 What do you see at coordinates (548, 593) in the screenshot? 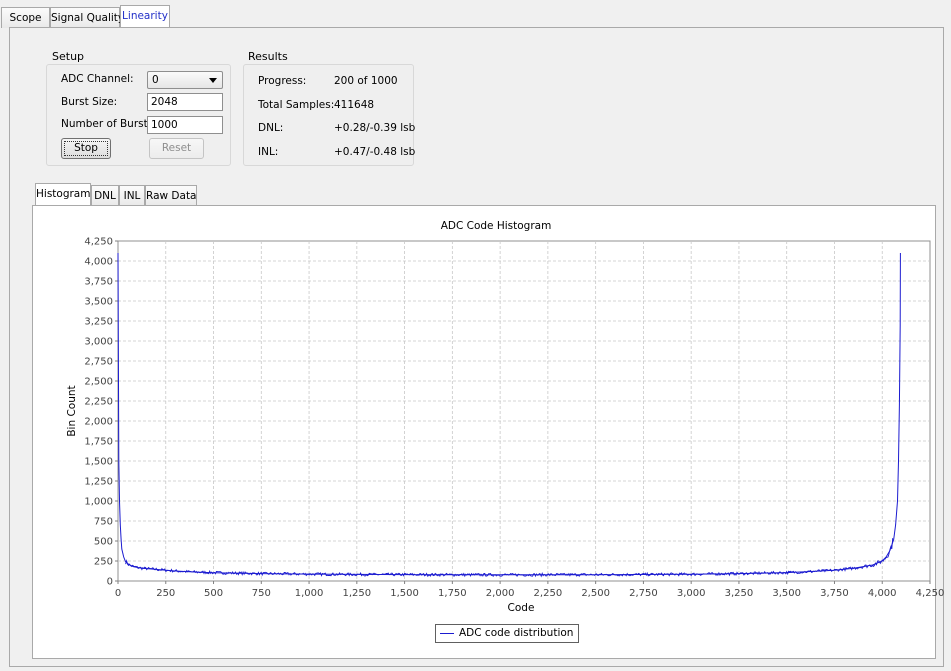
I see `x-tick-label: 2,250` at bounding box center [548, 593].